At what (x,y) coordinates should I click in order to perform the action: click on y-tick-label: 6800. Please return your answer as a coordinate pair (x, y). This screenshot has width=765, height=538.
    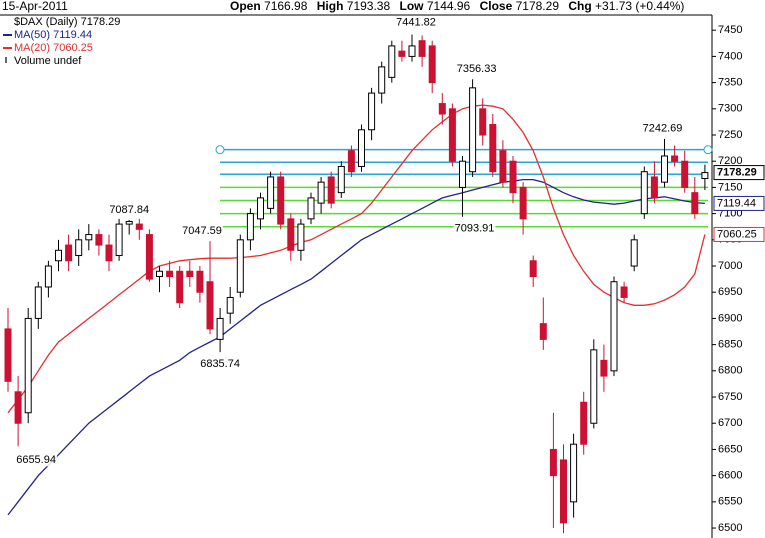
    Looking at the image, I should click on (730, 371).